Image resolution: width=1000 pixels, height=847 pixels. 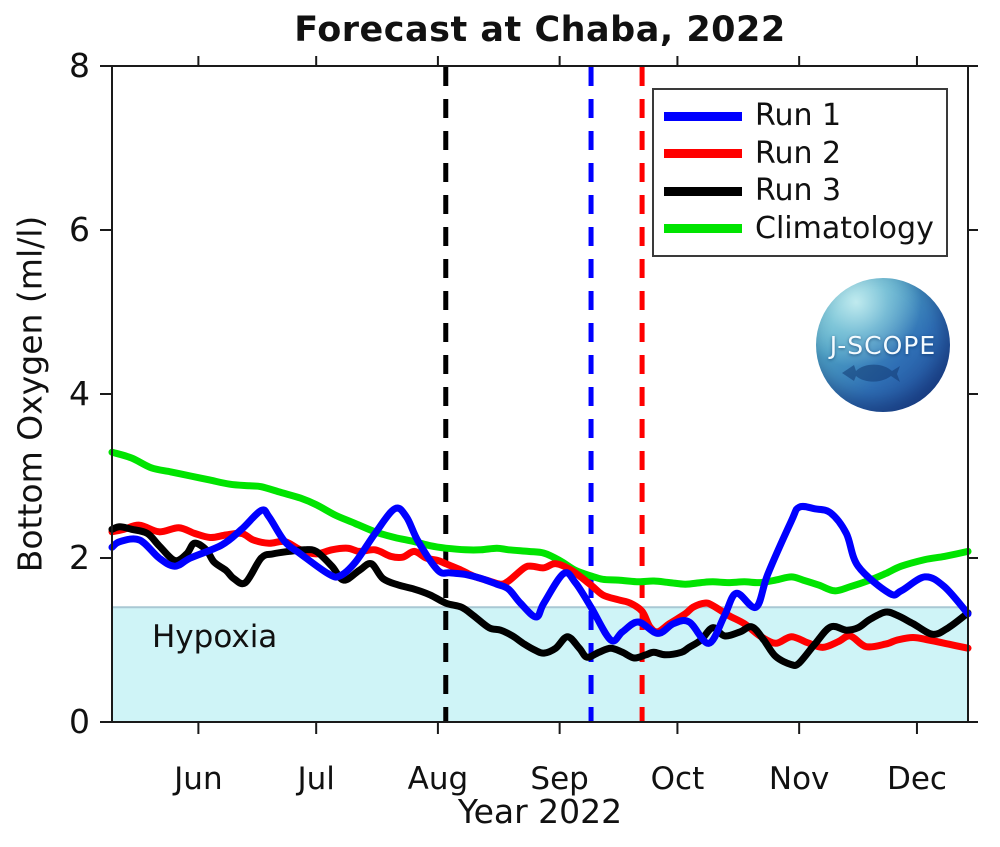 I want to click on y-tick-label: 4, so click(x=79, y=393).